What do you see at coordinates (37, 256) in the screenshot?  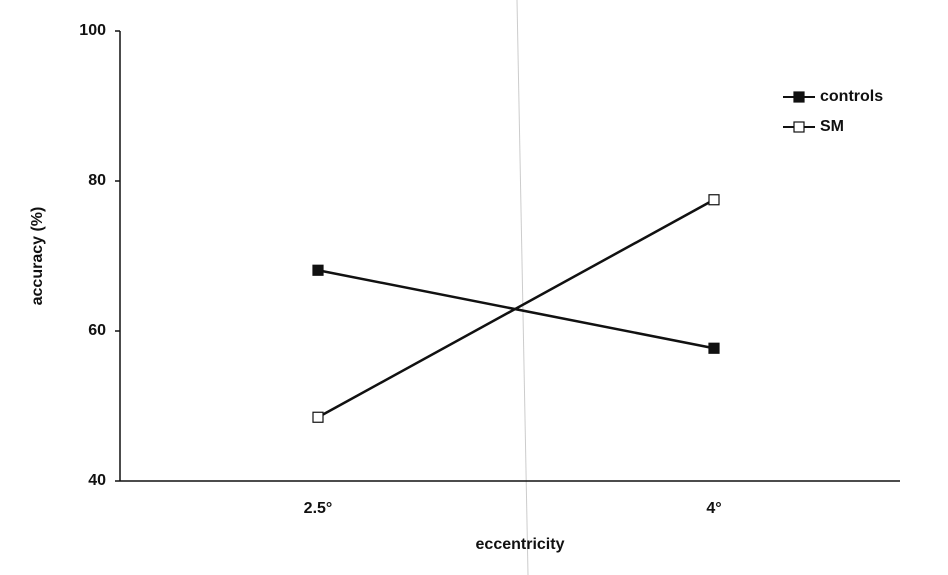 I see `y-axis-title: accuracy (%)` at bounding box center [37, 256].